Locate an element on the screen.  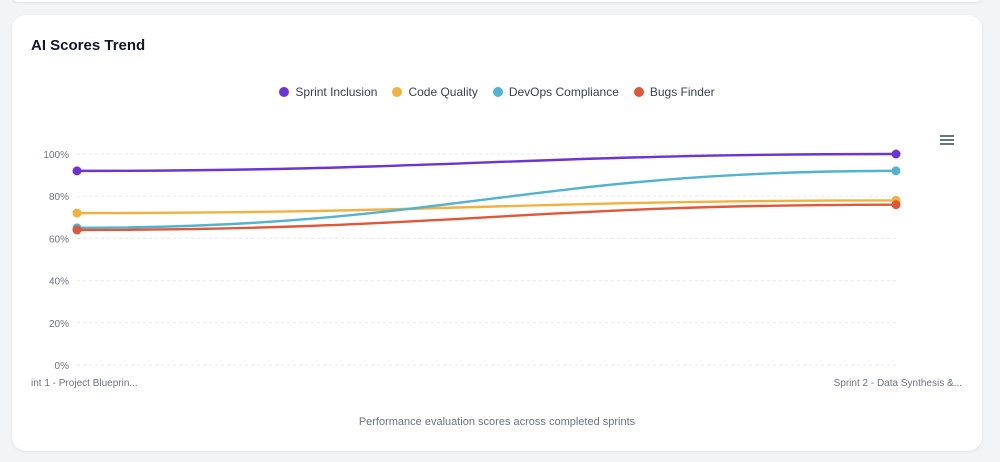
data-point-devops-compliance is located at coordinates (896, 171).